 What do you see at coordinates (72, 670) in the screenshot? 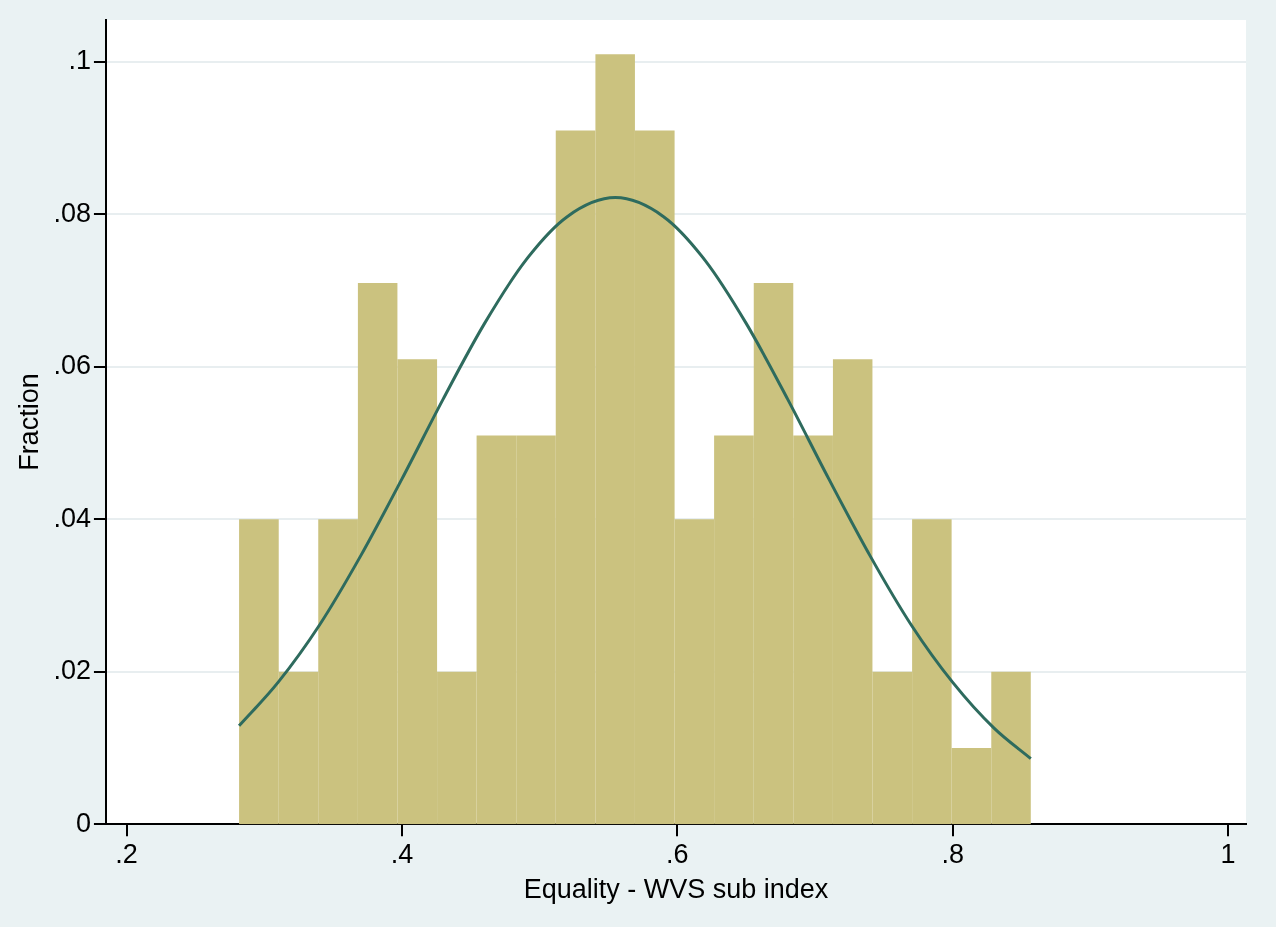
I see `y-tick-label: .02` at bounding box center [72, 670].